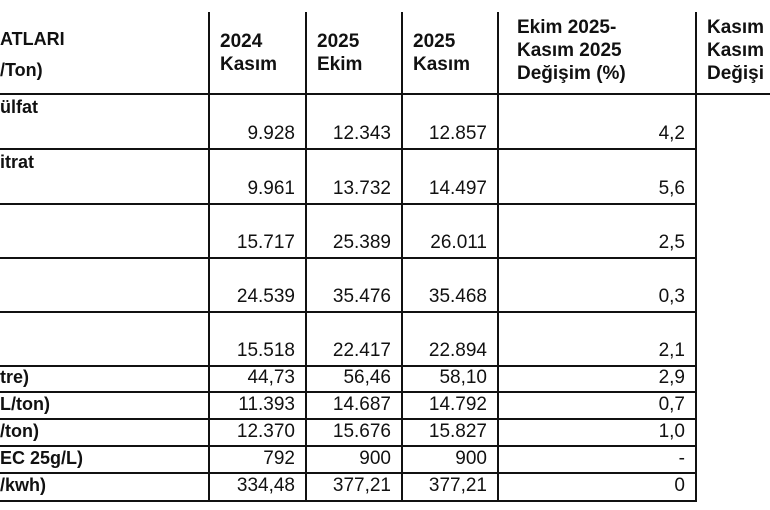  I want to click on row-label: ülfat, so click(19, 107).